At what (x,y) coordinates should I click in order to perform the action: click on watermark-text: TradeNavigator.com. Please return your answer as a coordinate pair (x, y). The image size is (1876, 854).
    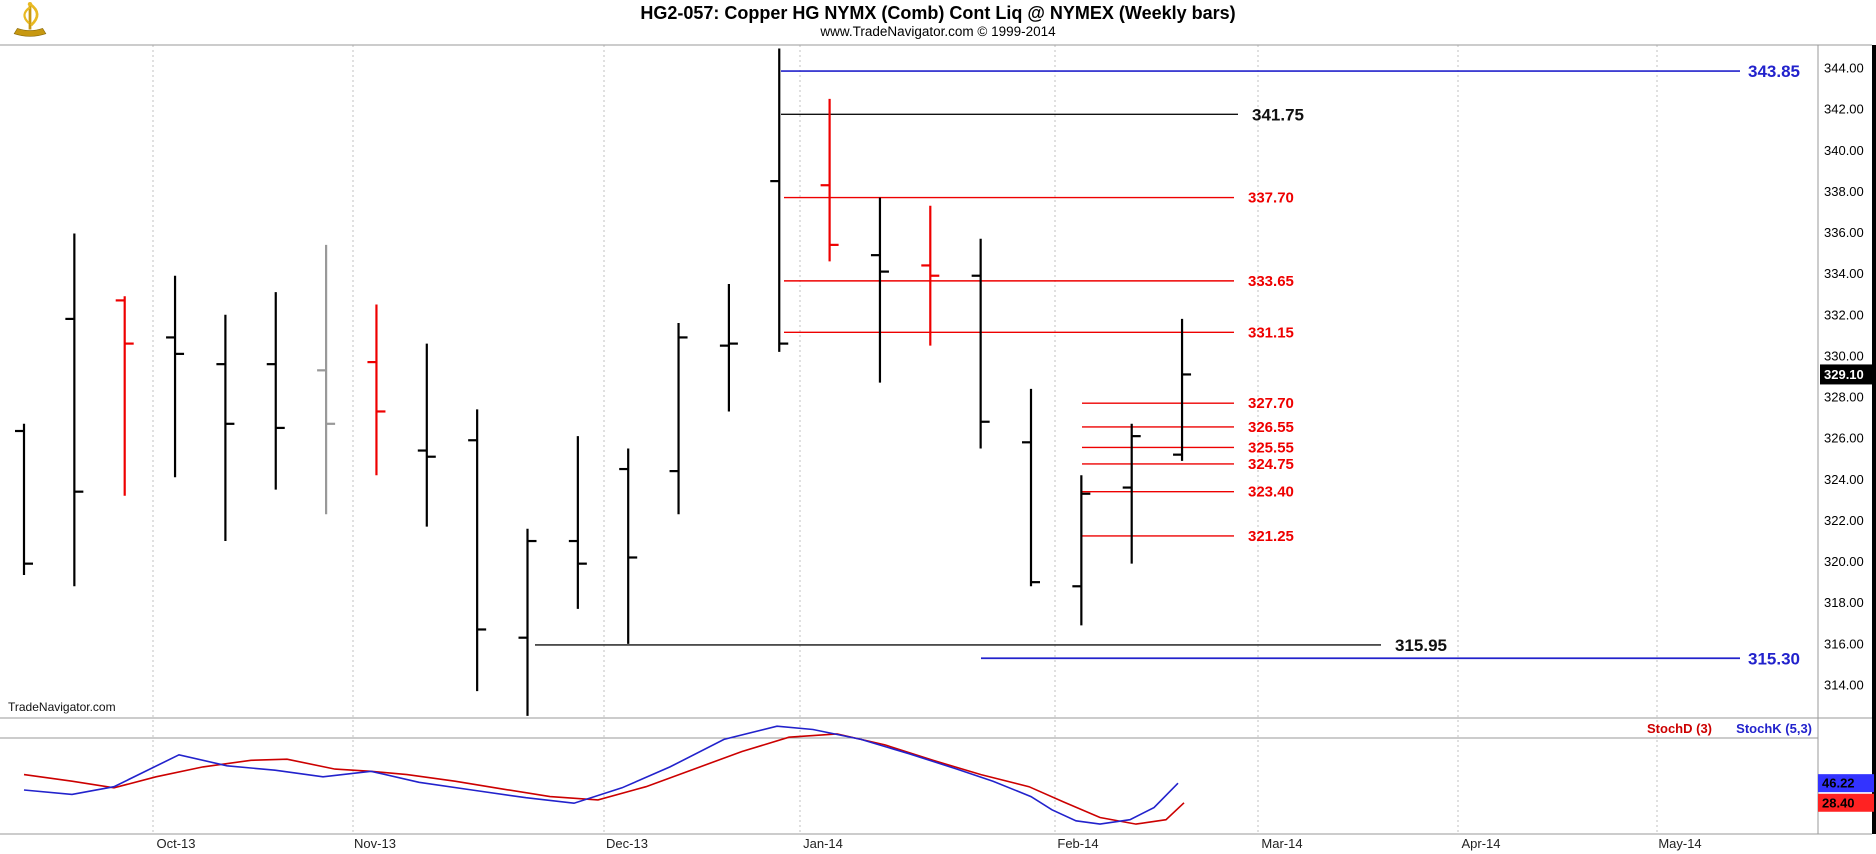
    Looking at the image, I should click on (62, 707).